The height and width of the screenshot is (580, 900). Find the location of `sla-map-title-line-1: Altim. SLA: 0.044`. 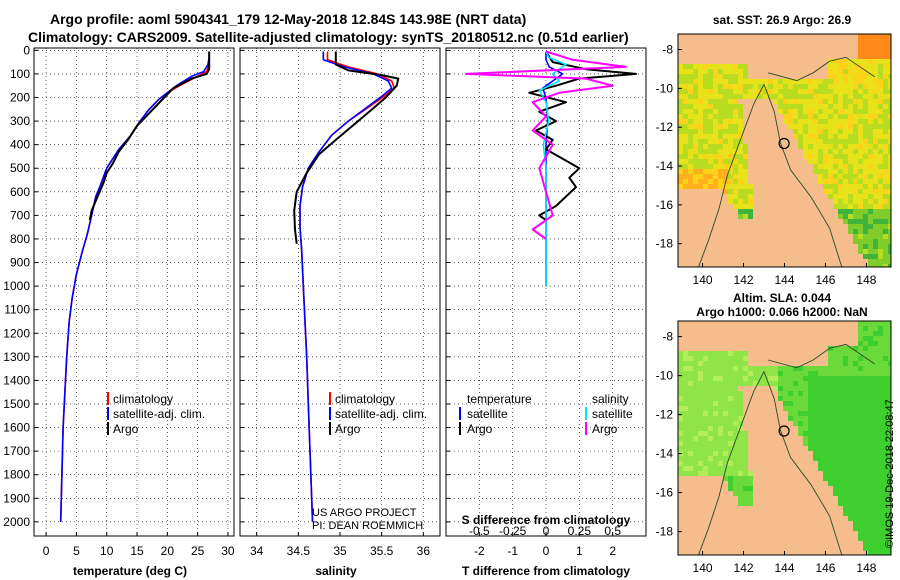

sla-map-title-line-1: Altim. SLA: 0.044 is located at coordinates (782, 298).